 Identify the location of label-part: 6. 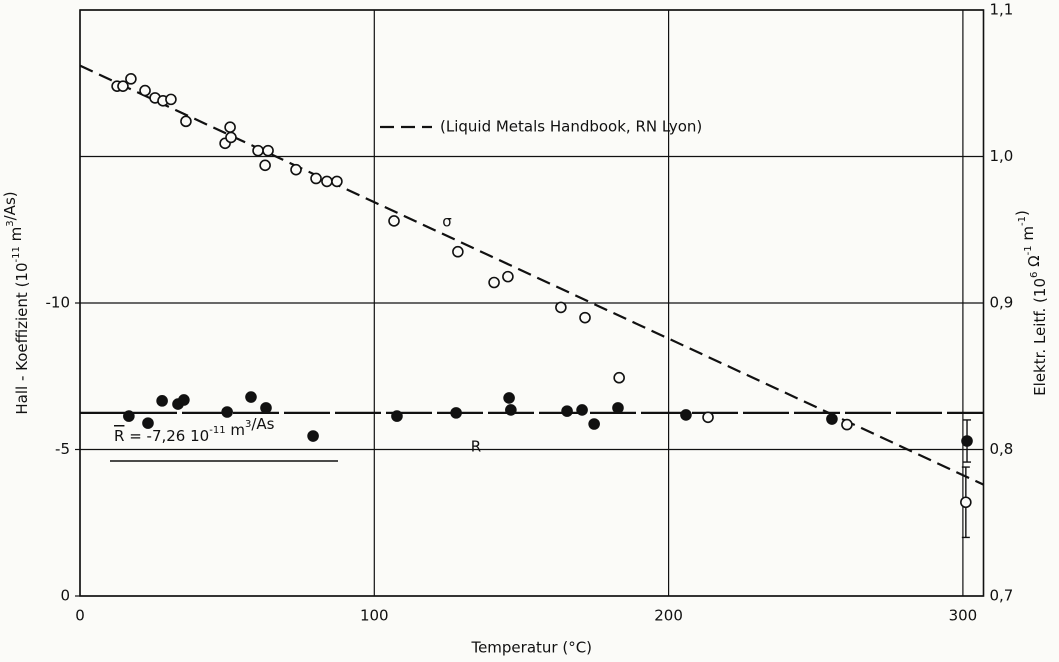
(1034, 275).